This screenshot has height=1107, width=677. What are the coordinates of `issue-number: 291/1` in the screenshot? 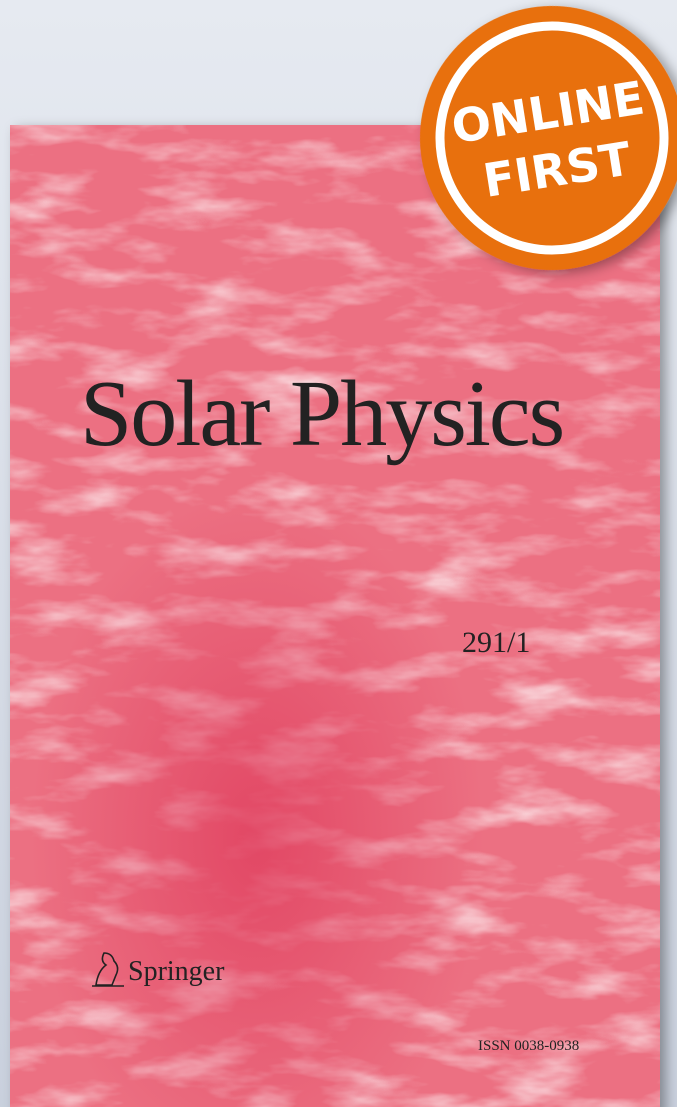 It's located at (496, 642).